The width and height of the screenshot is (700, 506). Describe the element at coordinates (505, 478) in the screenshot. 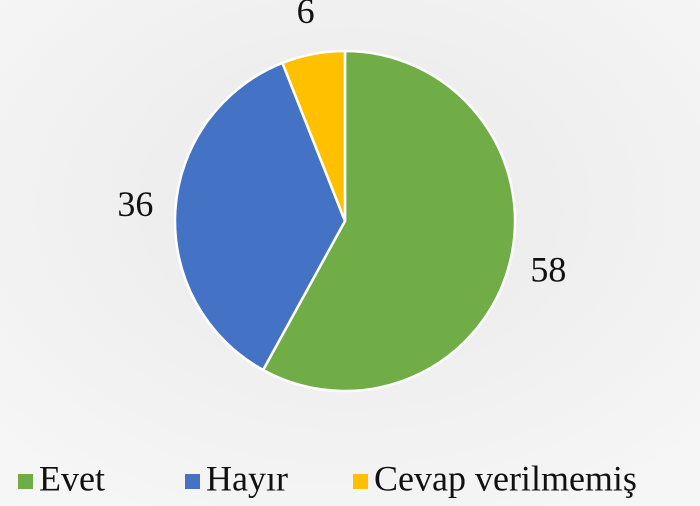

I see `legend-label: Cevap verilmemiş` at that location.